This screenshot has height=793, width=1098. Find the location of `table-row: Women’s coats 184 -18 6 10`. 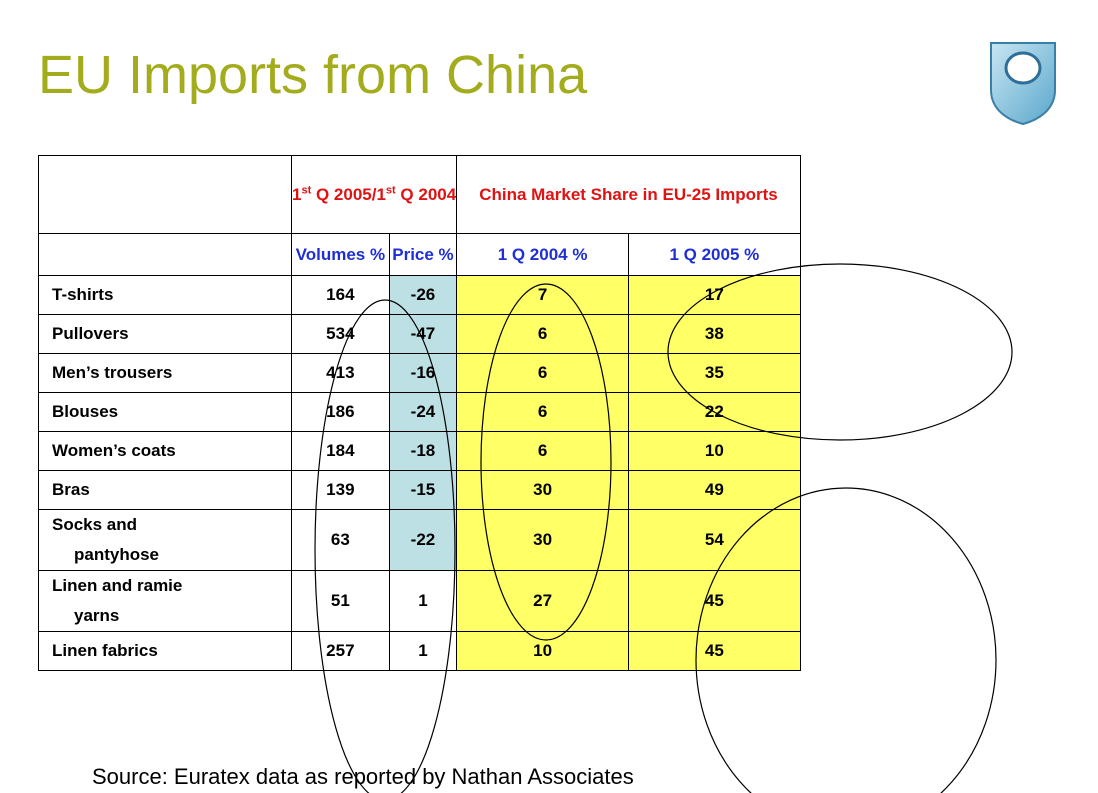

table-row: Women’s coats 184 -18 6 10 is located at coordinates (419, 451).